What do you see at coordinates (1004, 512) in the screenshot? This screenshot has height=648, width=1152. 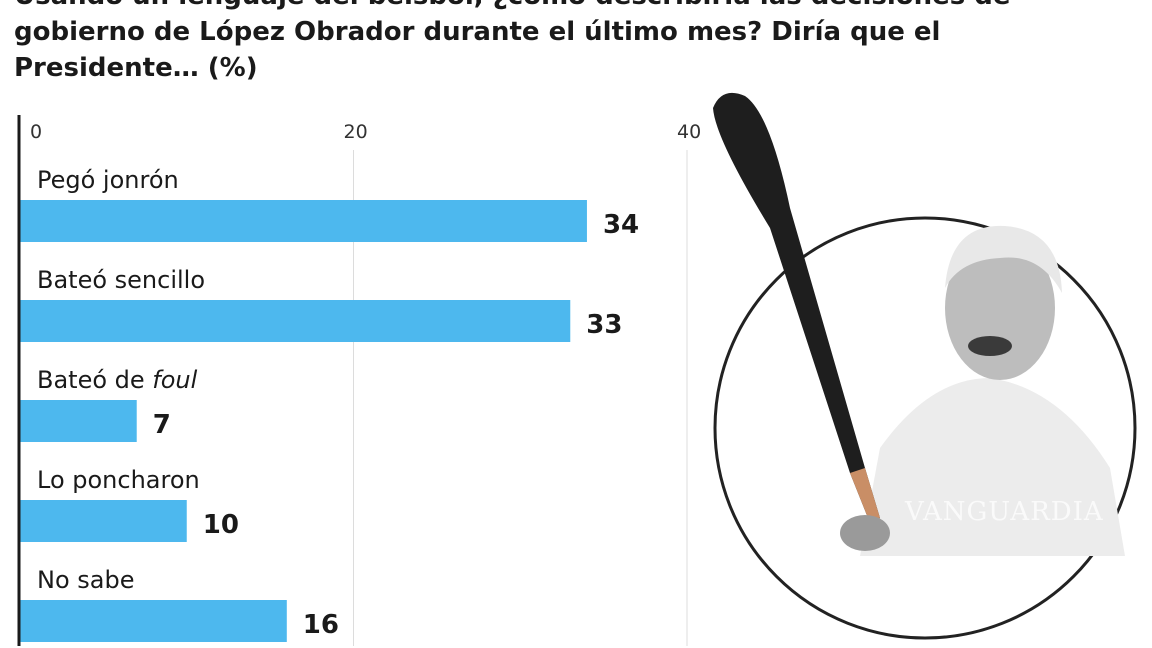 I see `watermark: VANGUARDIA` at bounding box center [1004, 512].